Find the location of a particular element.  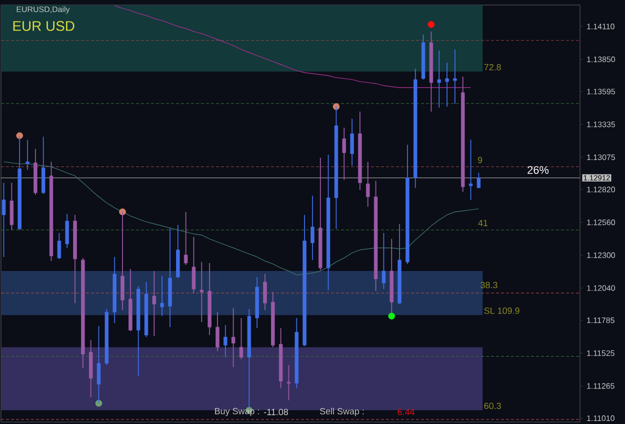

text: EUR USD is located at coordinates (43, 26).